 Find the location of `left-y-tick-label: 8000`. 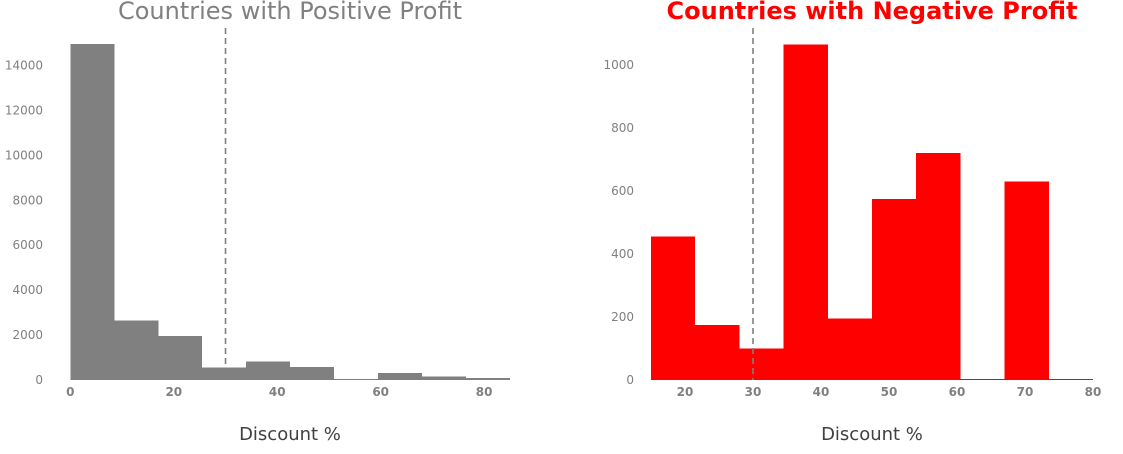

left-y-tick-label: 8000 is located at coordinates (27, 200).